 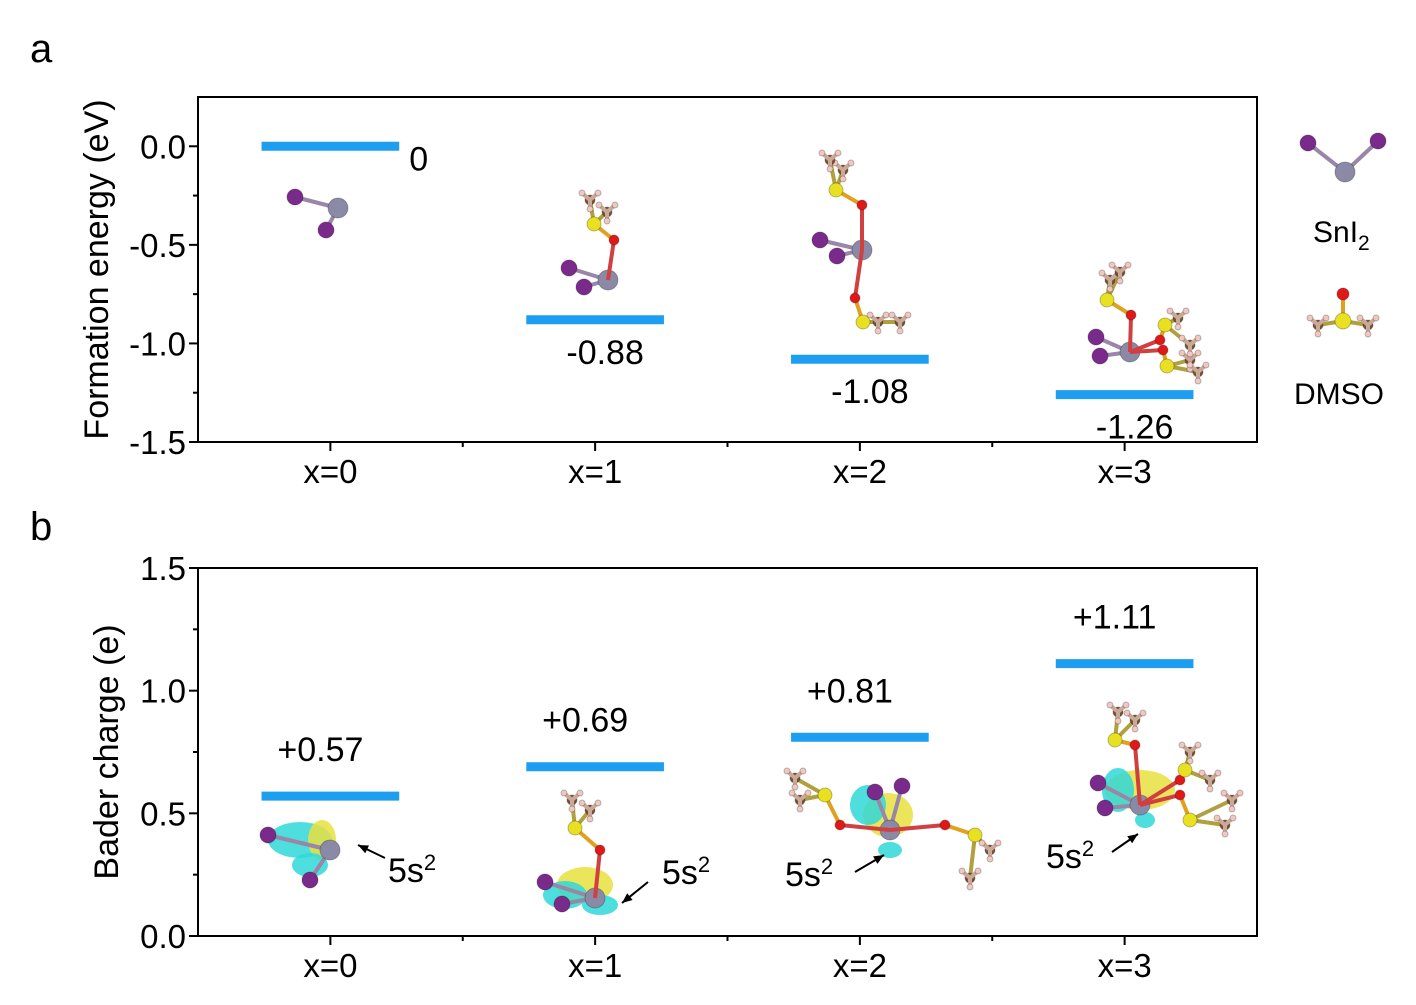 I want to click on data-label: 0, so click(x=418, y=159).